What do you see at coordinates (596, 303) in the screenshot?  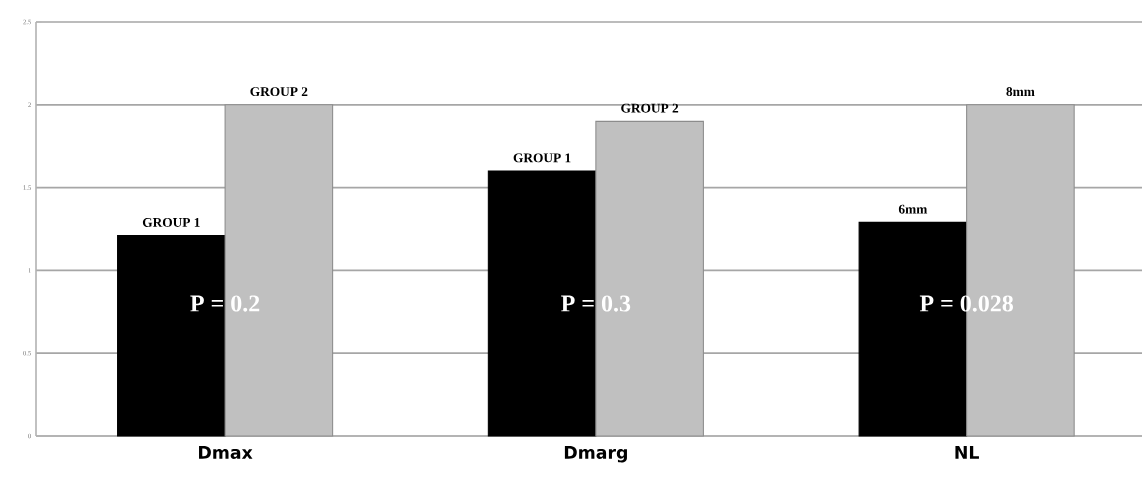 I see `annotation: P = 0.3` at bounding box center [596, 303].